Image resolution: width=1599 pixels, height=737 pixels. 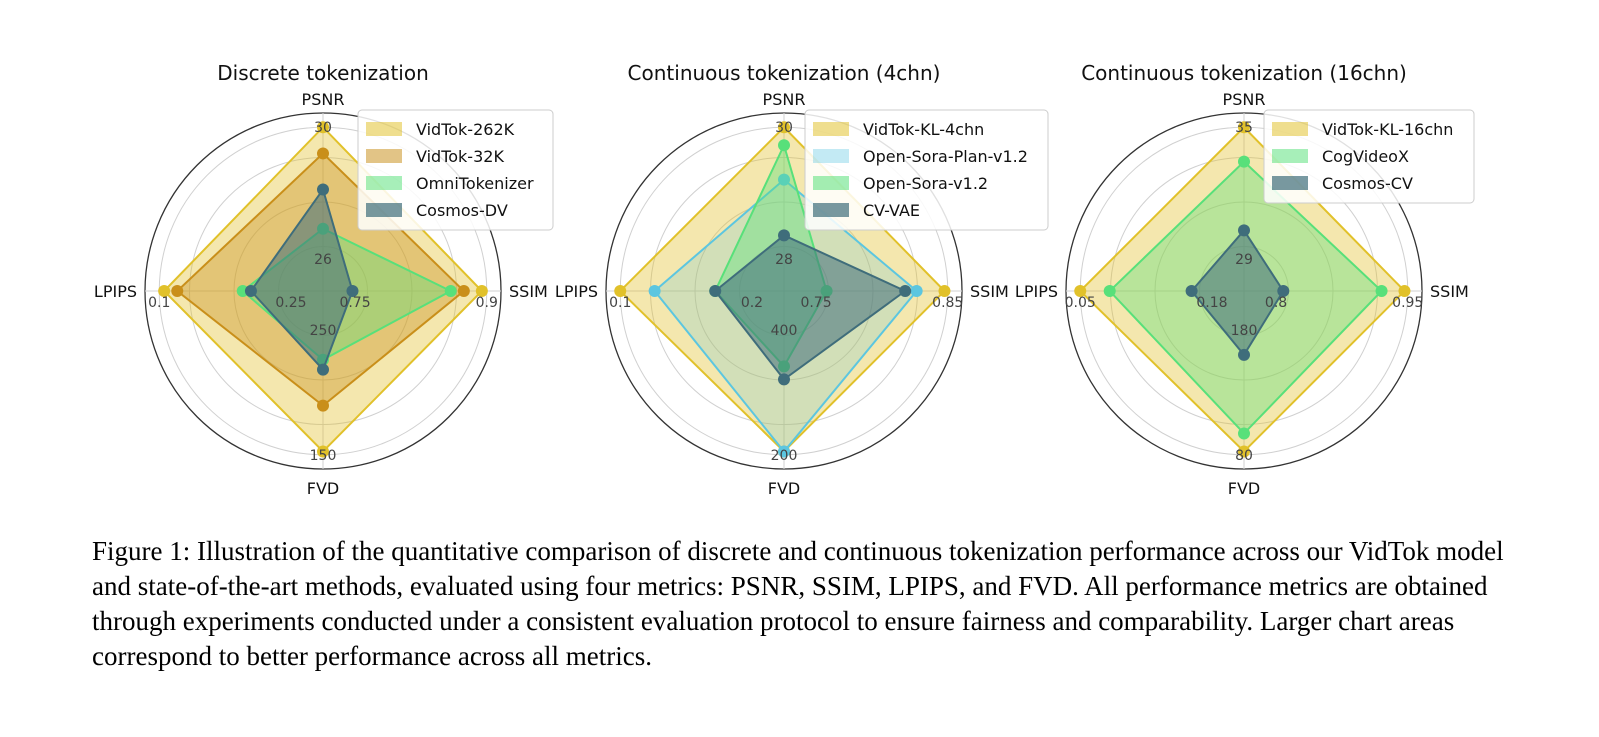 I want to click on chart1-point-cosmos-dv-lpips, so click(x=250, y=291).